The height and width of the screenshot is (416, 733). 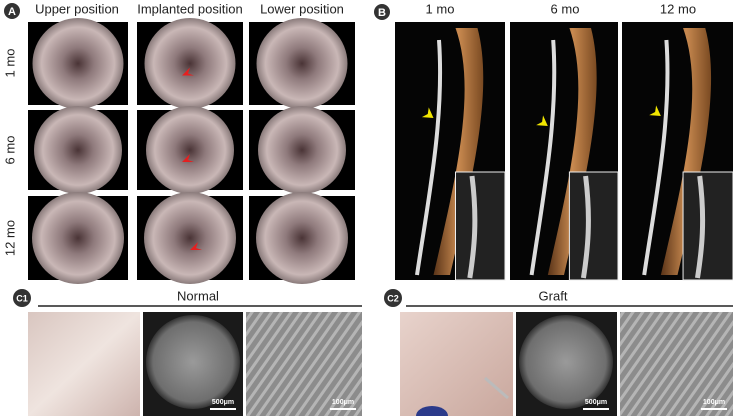 What do you see at coordinates (9, 238) in the screenshot?
I see `row-label: 12 mo` at bounding box center [9, 238].